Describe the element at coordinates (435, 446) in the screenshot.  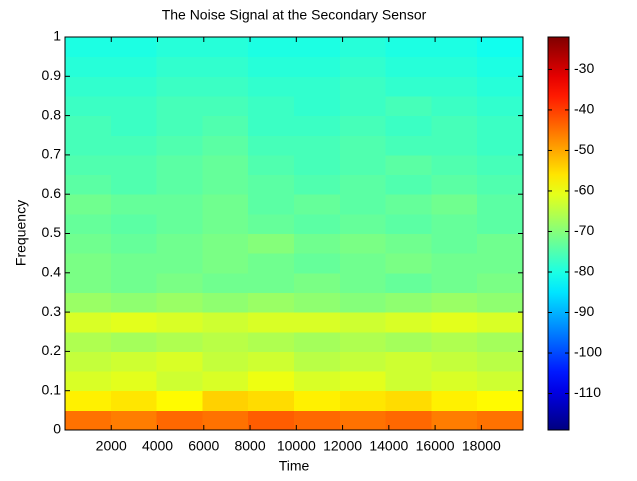
I see `x-tick-label: 16000` at that location.